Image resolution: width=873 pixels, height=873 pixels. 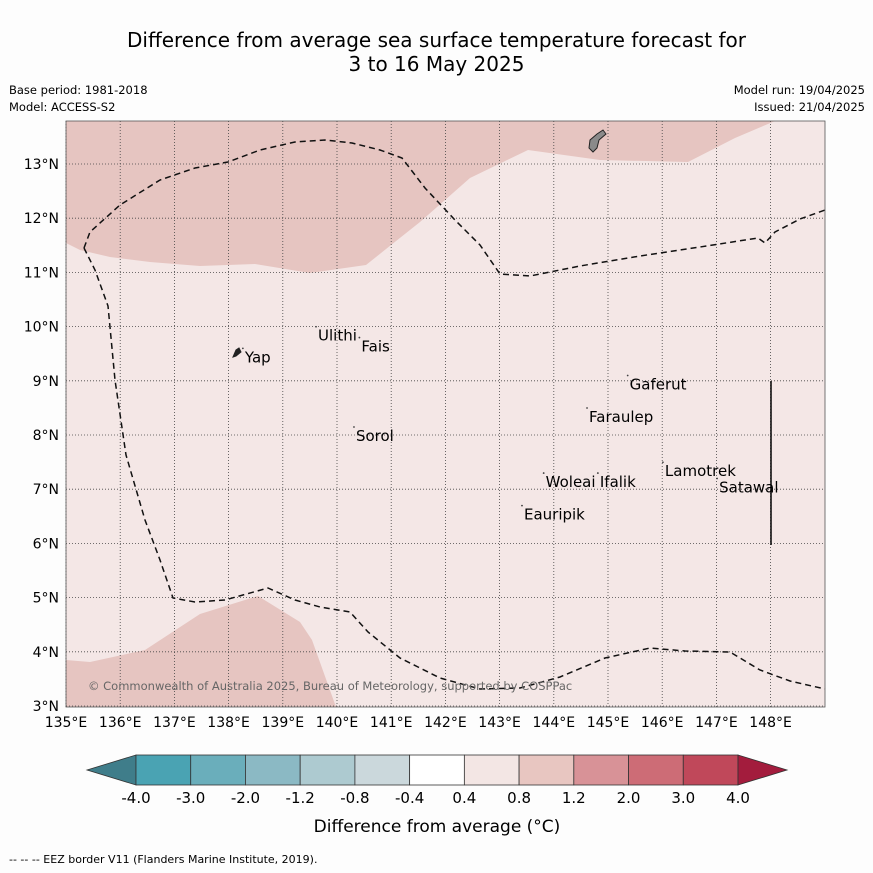 What do you see at coordinates (237, 352) in the screenshot?
I see `island-yap` at bounding box center [237, 352].